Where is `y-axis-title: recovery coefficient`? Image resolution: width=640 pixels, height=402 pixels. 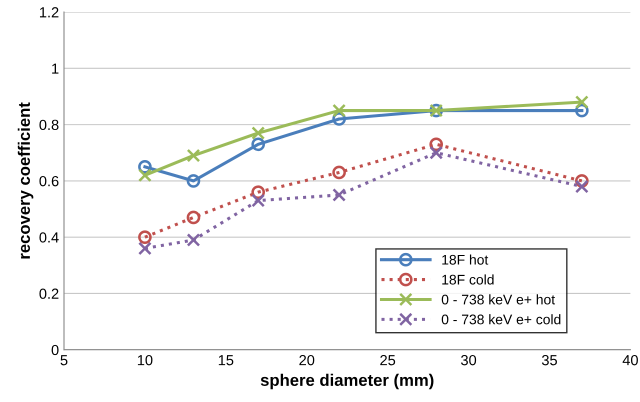 y-axis-title: recovery coefficient is located at coordinates (26, 180).